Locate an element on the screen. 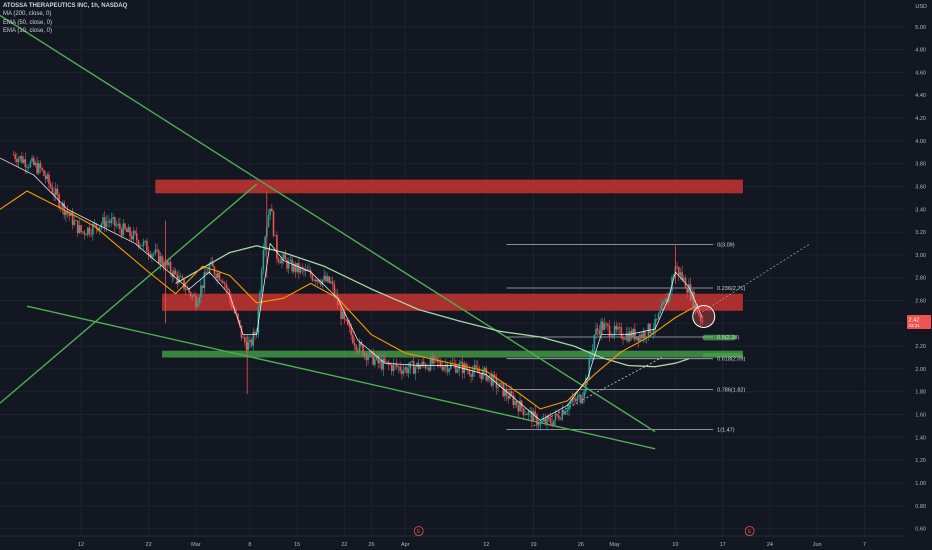 The image size is (932, 550). x-tick-label: Mar is located at coordinates (196, 545).